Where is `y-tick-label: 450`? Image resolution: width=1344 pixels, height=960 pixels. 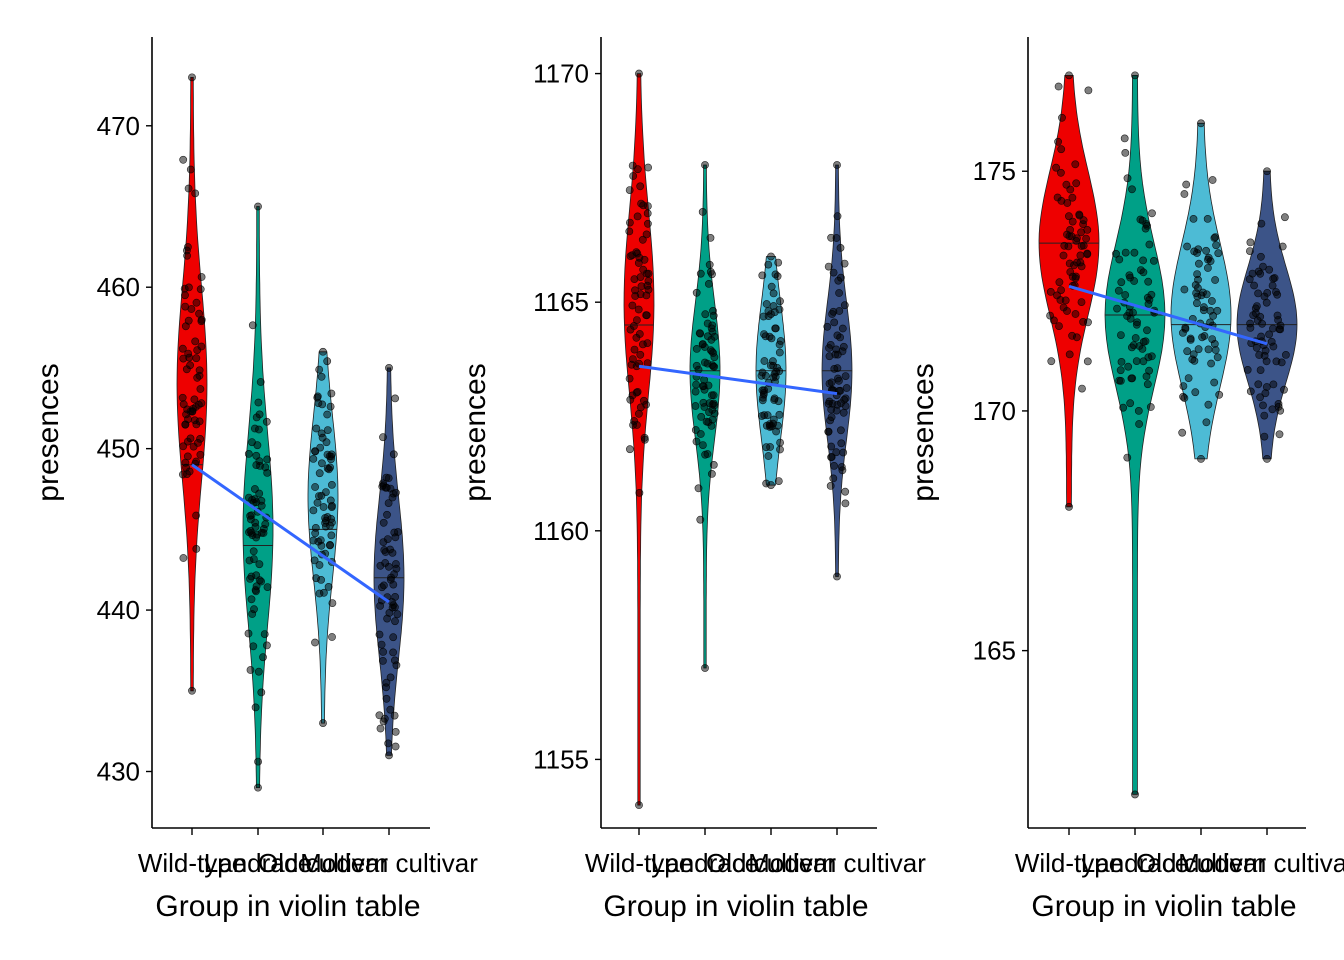 y-tick-label: 450 is located at coordinates (118, 449).